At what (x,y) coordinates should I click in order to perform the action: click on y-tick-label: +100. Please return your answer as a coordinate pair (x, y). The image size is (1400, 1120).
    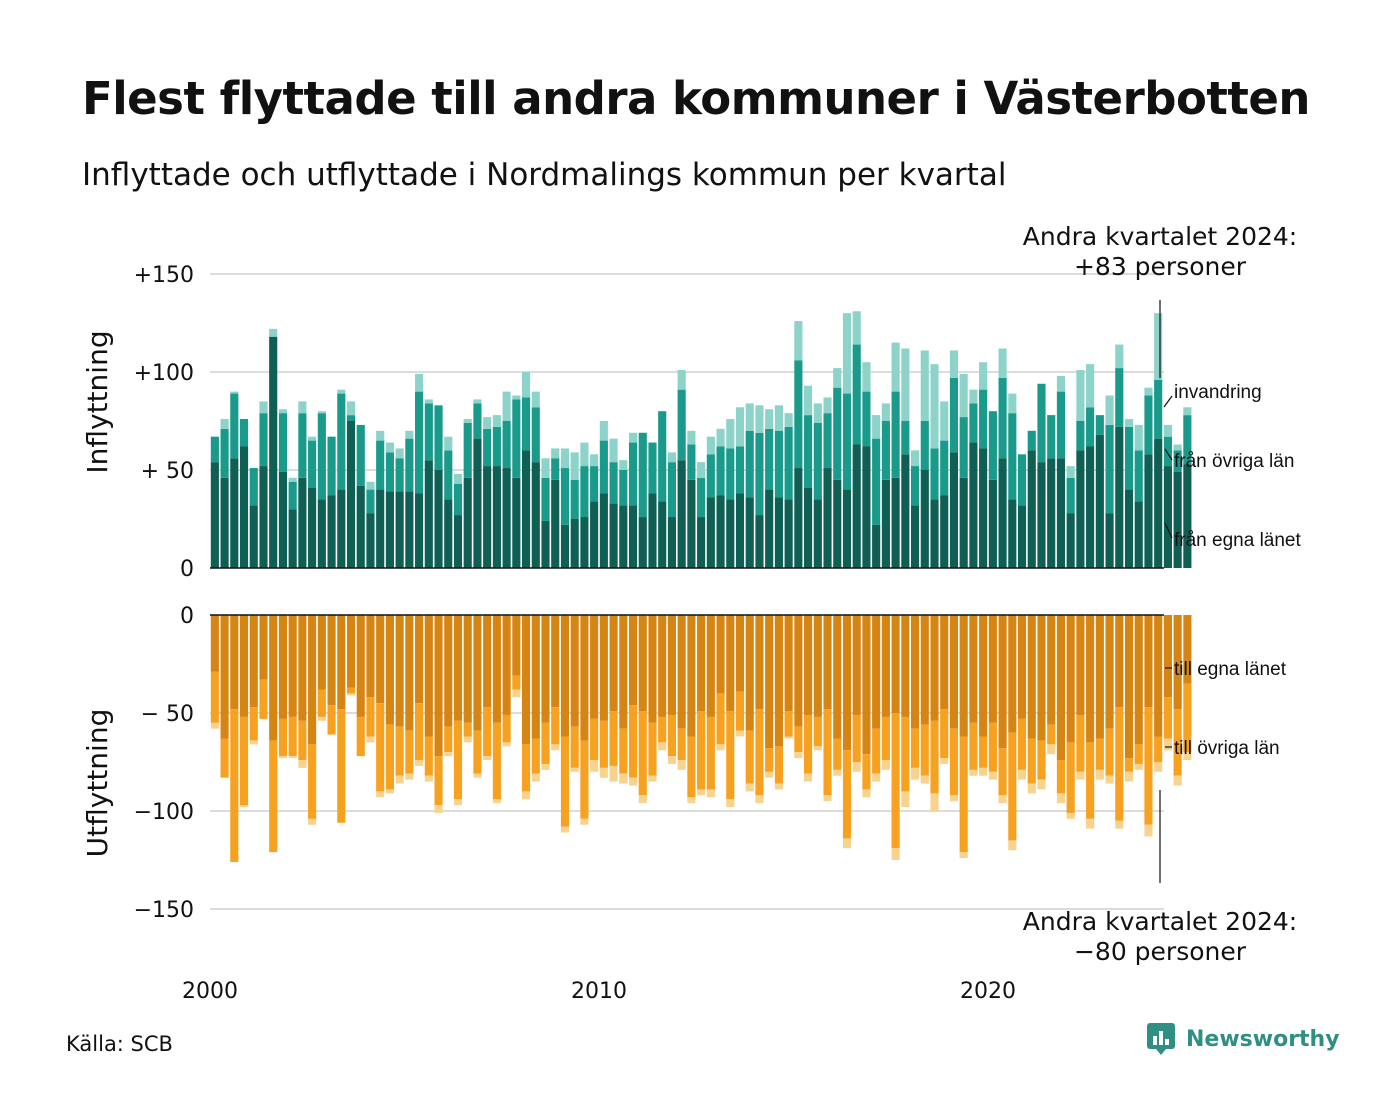
    Looking at the image, I should click on (164, 373).